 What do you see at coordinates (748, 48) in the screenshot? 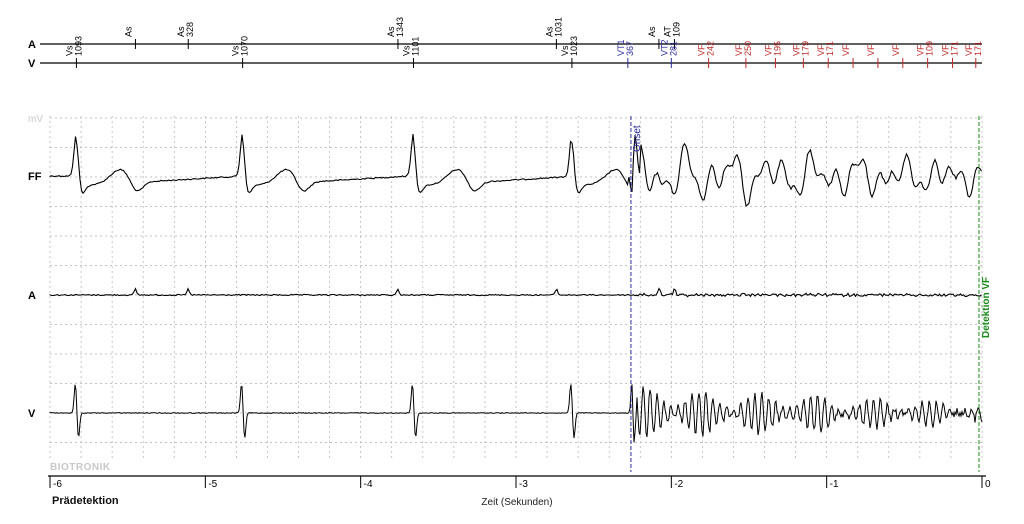
I see `marker-label: 250` at bounding box center [748, 48].